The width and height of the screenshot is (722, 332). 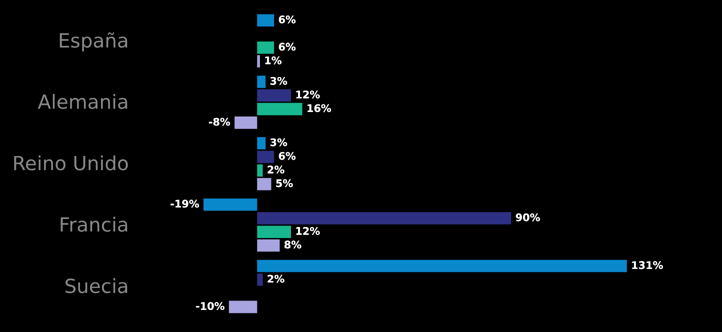 What do you see at coordinates (528, 217) in the screenshot?
I see `data-label: 90%` at bounding box center [528, 217].